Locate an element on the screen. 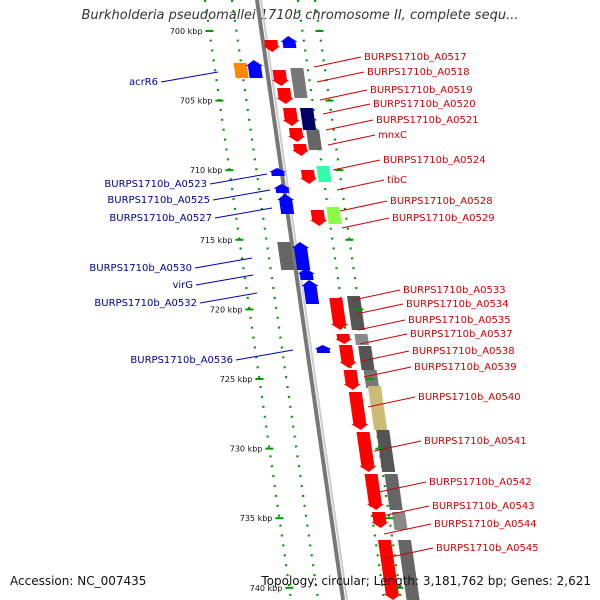 This screenshot has width=600, height=600. gene-label: BURPS1710b_A0529 is located at coordinates (443, 218).